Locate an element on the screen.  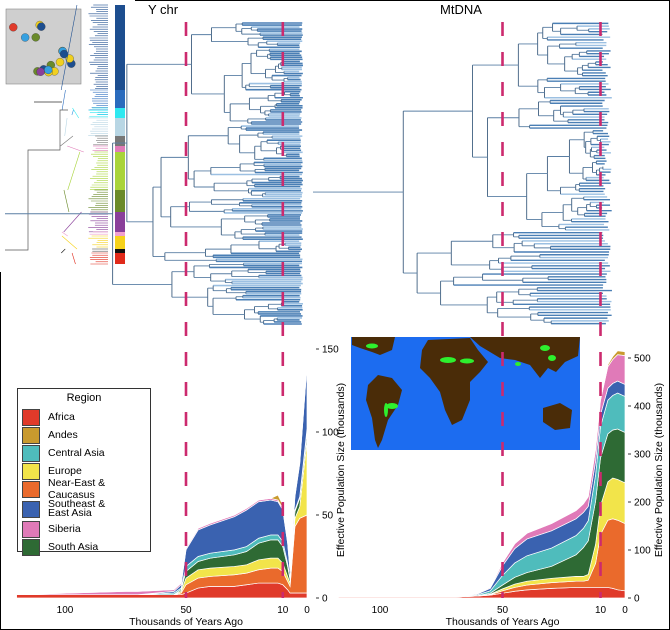
legend-item: Andes is located at coordinates (84, 435).